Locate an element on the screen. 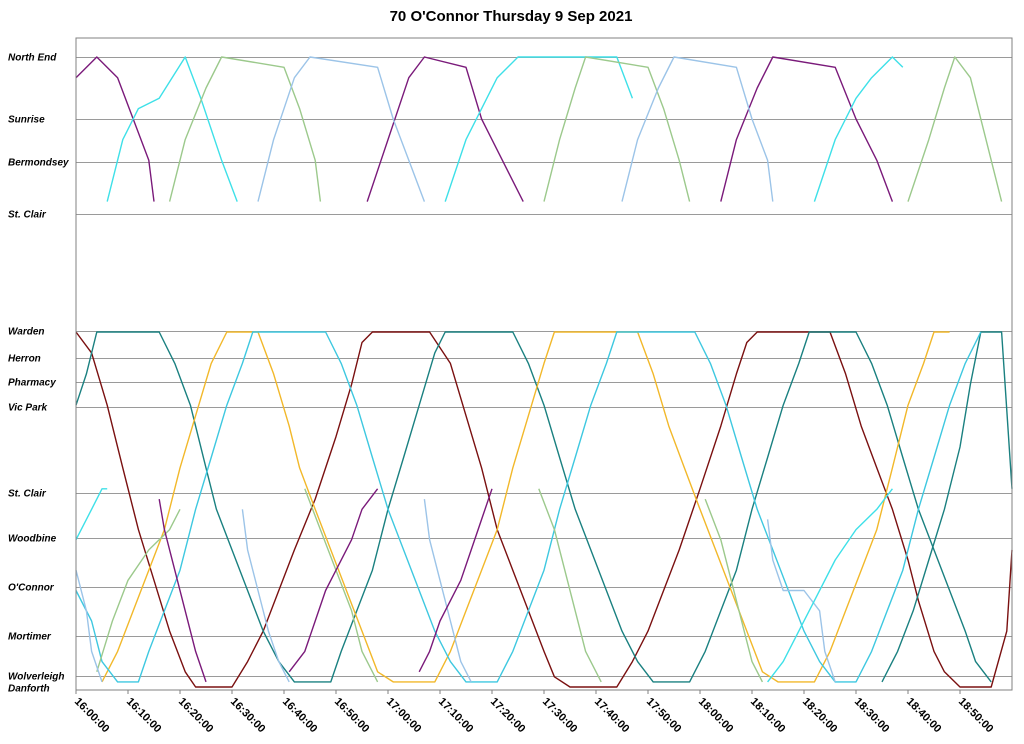 The width and height of the screenshot is (1024, 744). stop-label-0: North End is located at coordinates (32, 58).